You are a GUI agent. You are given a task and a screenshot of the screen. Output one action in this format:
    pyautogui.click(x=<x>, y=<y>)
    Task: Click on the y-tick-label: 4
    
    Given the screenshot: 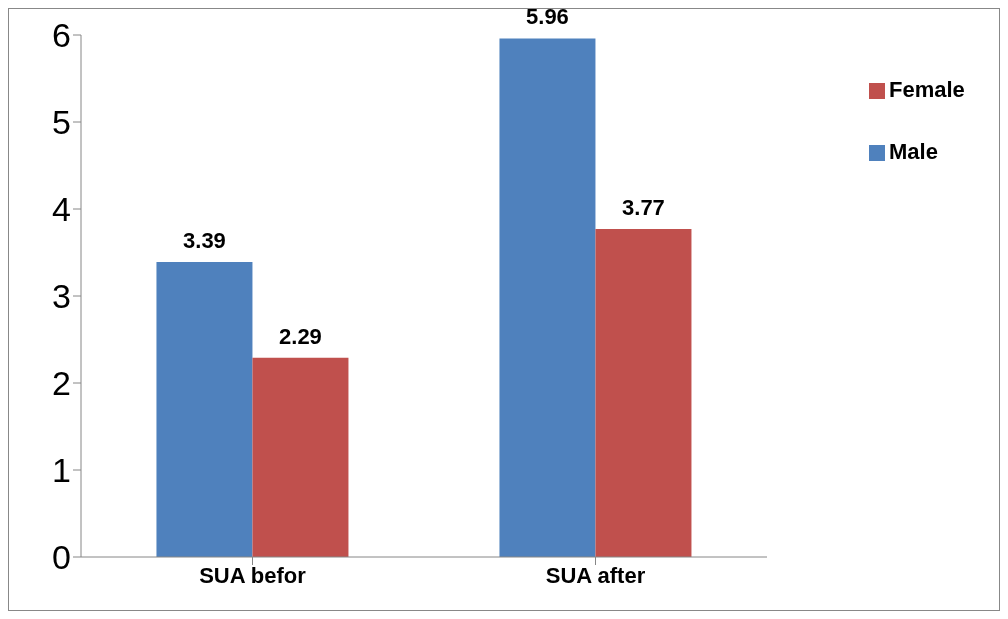 What is the action you would take?
    pyautogui.click(x=61, y=209)
    